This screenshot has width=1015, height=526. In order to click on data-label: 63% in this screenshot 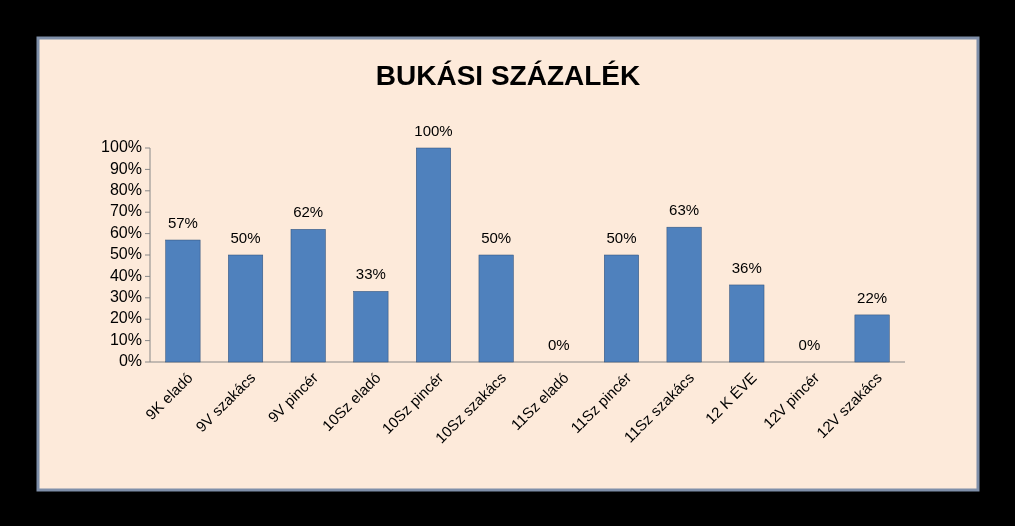, I will do `click(684, 210)`.